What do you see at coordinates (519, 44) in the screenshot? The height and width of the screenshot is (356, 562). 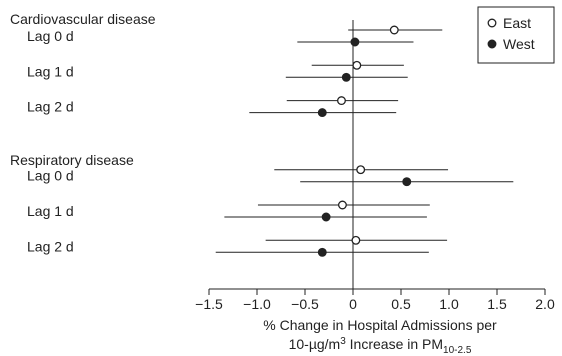 I see `legend-label: West` at bounding box center [519, 44].